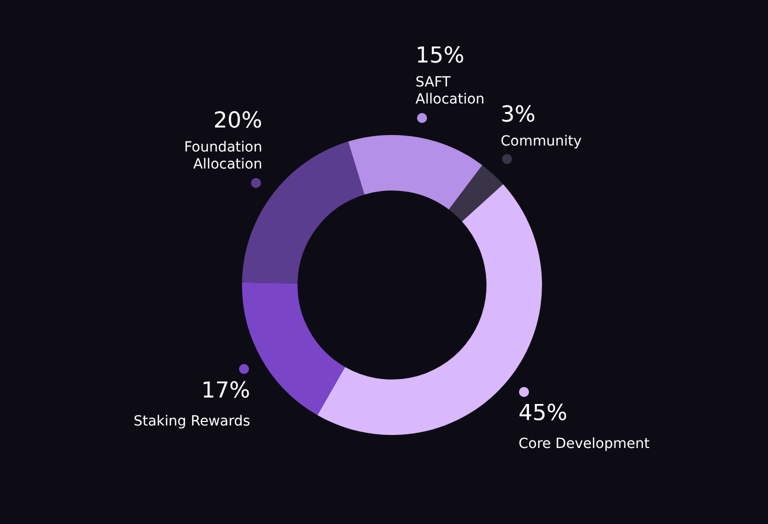  What do you see at coordinates (192, 422) in the screenshot?
I see `slice-label: Staking Rewards` at bounding box center [192, 422].